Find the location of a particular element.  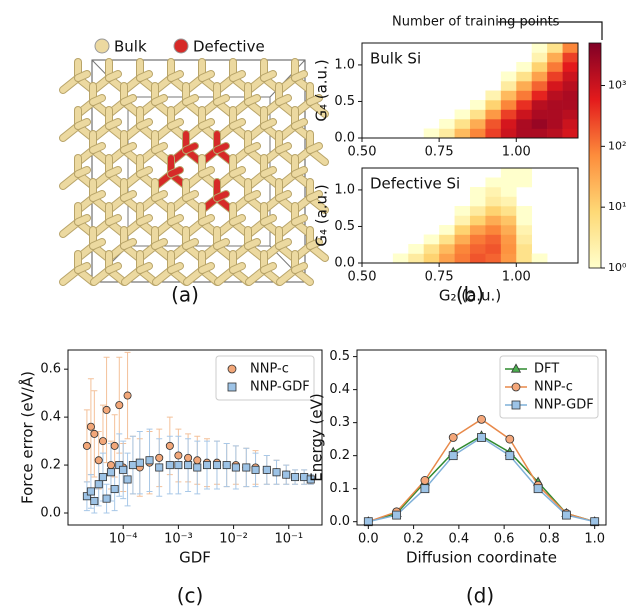

x-tick-label: 10⁻² is located at coordinates (233, 539).